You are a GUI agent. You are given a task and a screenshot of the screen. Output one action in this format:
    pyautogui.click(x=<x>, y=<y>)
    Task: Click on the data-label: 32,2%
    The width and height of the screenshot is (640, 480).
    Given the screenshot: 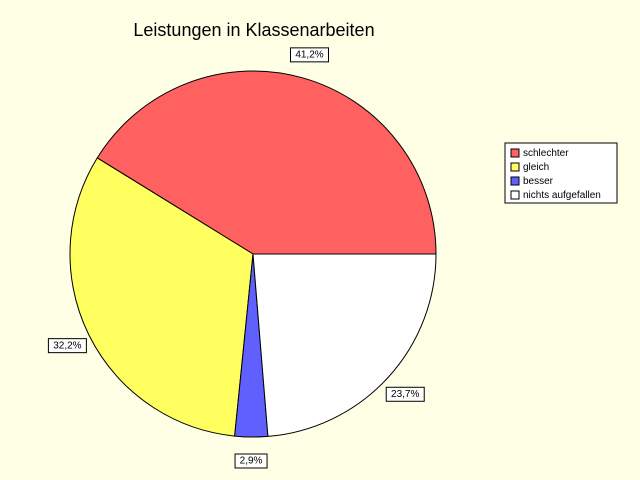 What is the action you would take?
    pyautogui.click(x=67, y=345)
    